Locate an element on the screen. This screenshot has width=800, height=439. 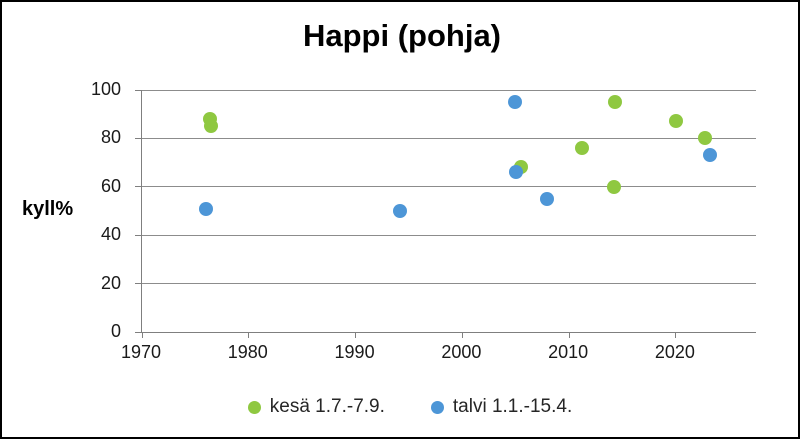
legend-item-kesa: kesä 1.7.-7.9. is located at coordinates (316, 407).